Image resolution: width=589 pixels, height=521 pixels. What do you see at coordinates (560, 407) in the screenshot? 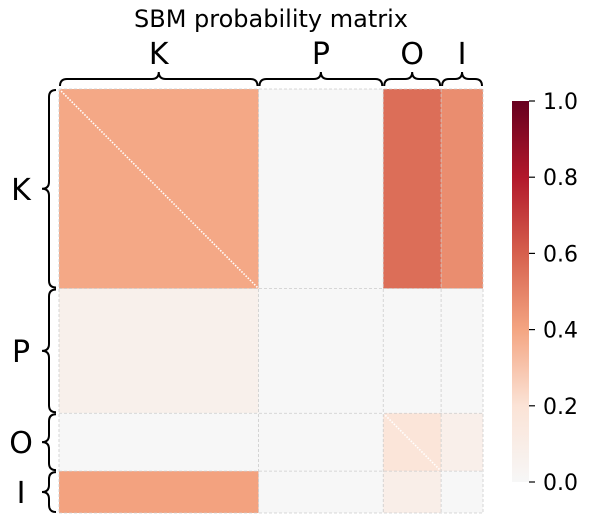
I see `colorbar-tick-label: 0.2` at bounding box center [560, 407].